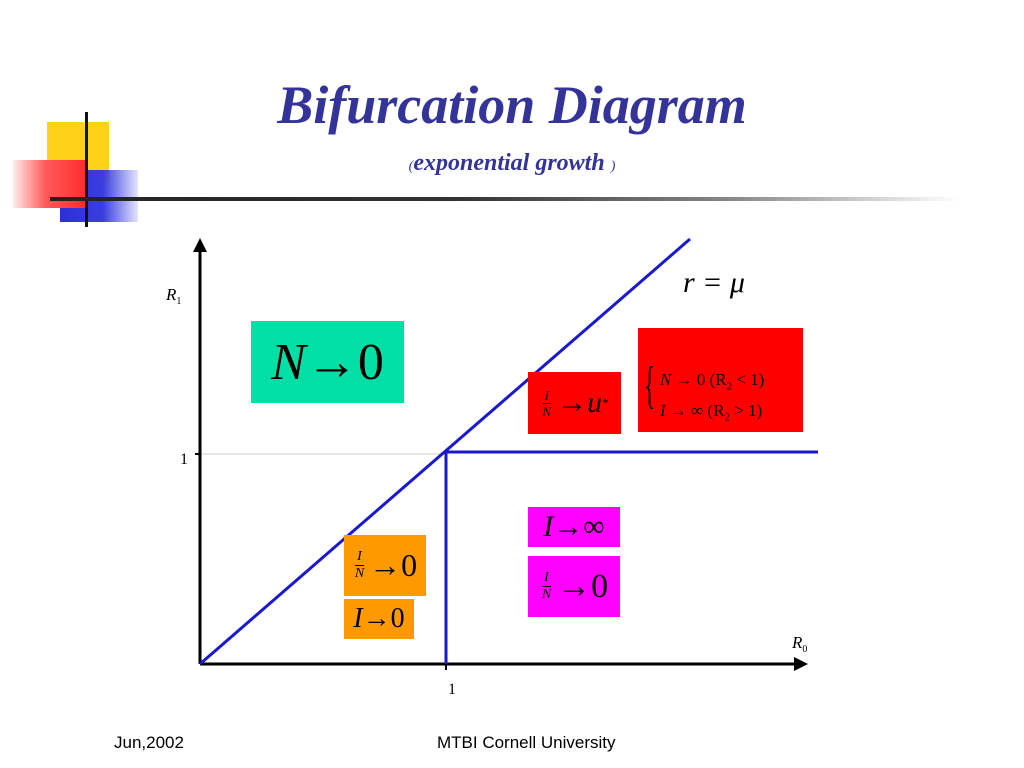 This screenshot has width=1024, height=768. What do you see at coordinates (801, 664) in the screenshot?
I see `x-axis-arrowhead` at bounding box center [801, 664].